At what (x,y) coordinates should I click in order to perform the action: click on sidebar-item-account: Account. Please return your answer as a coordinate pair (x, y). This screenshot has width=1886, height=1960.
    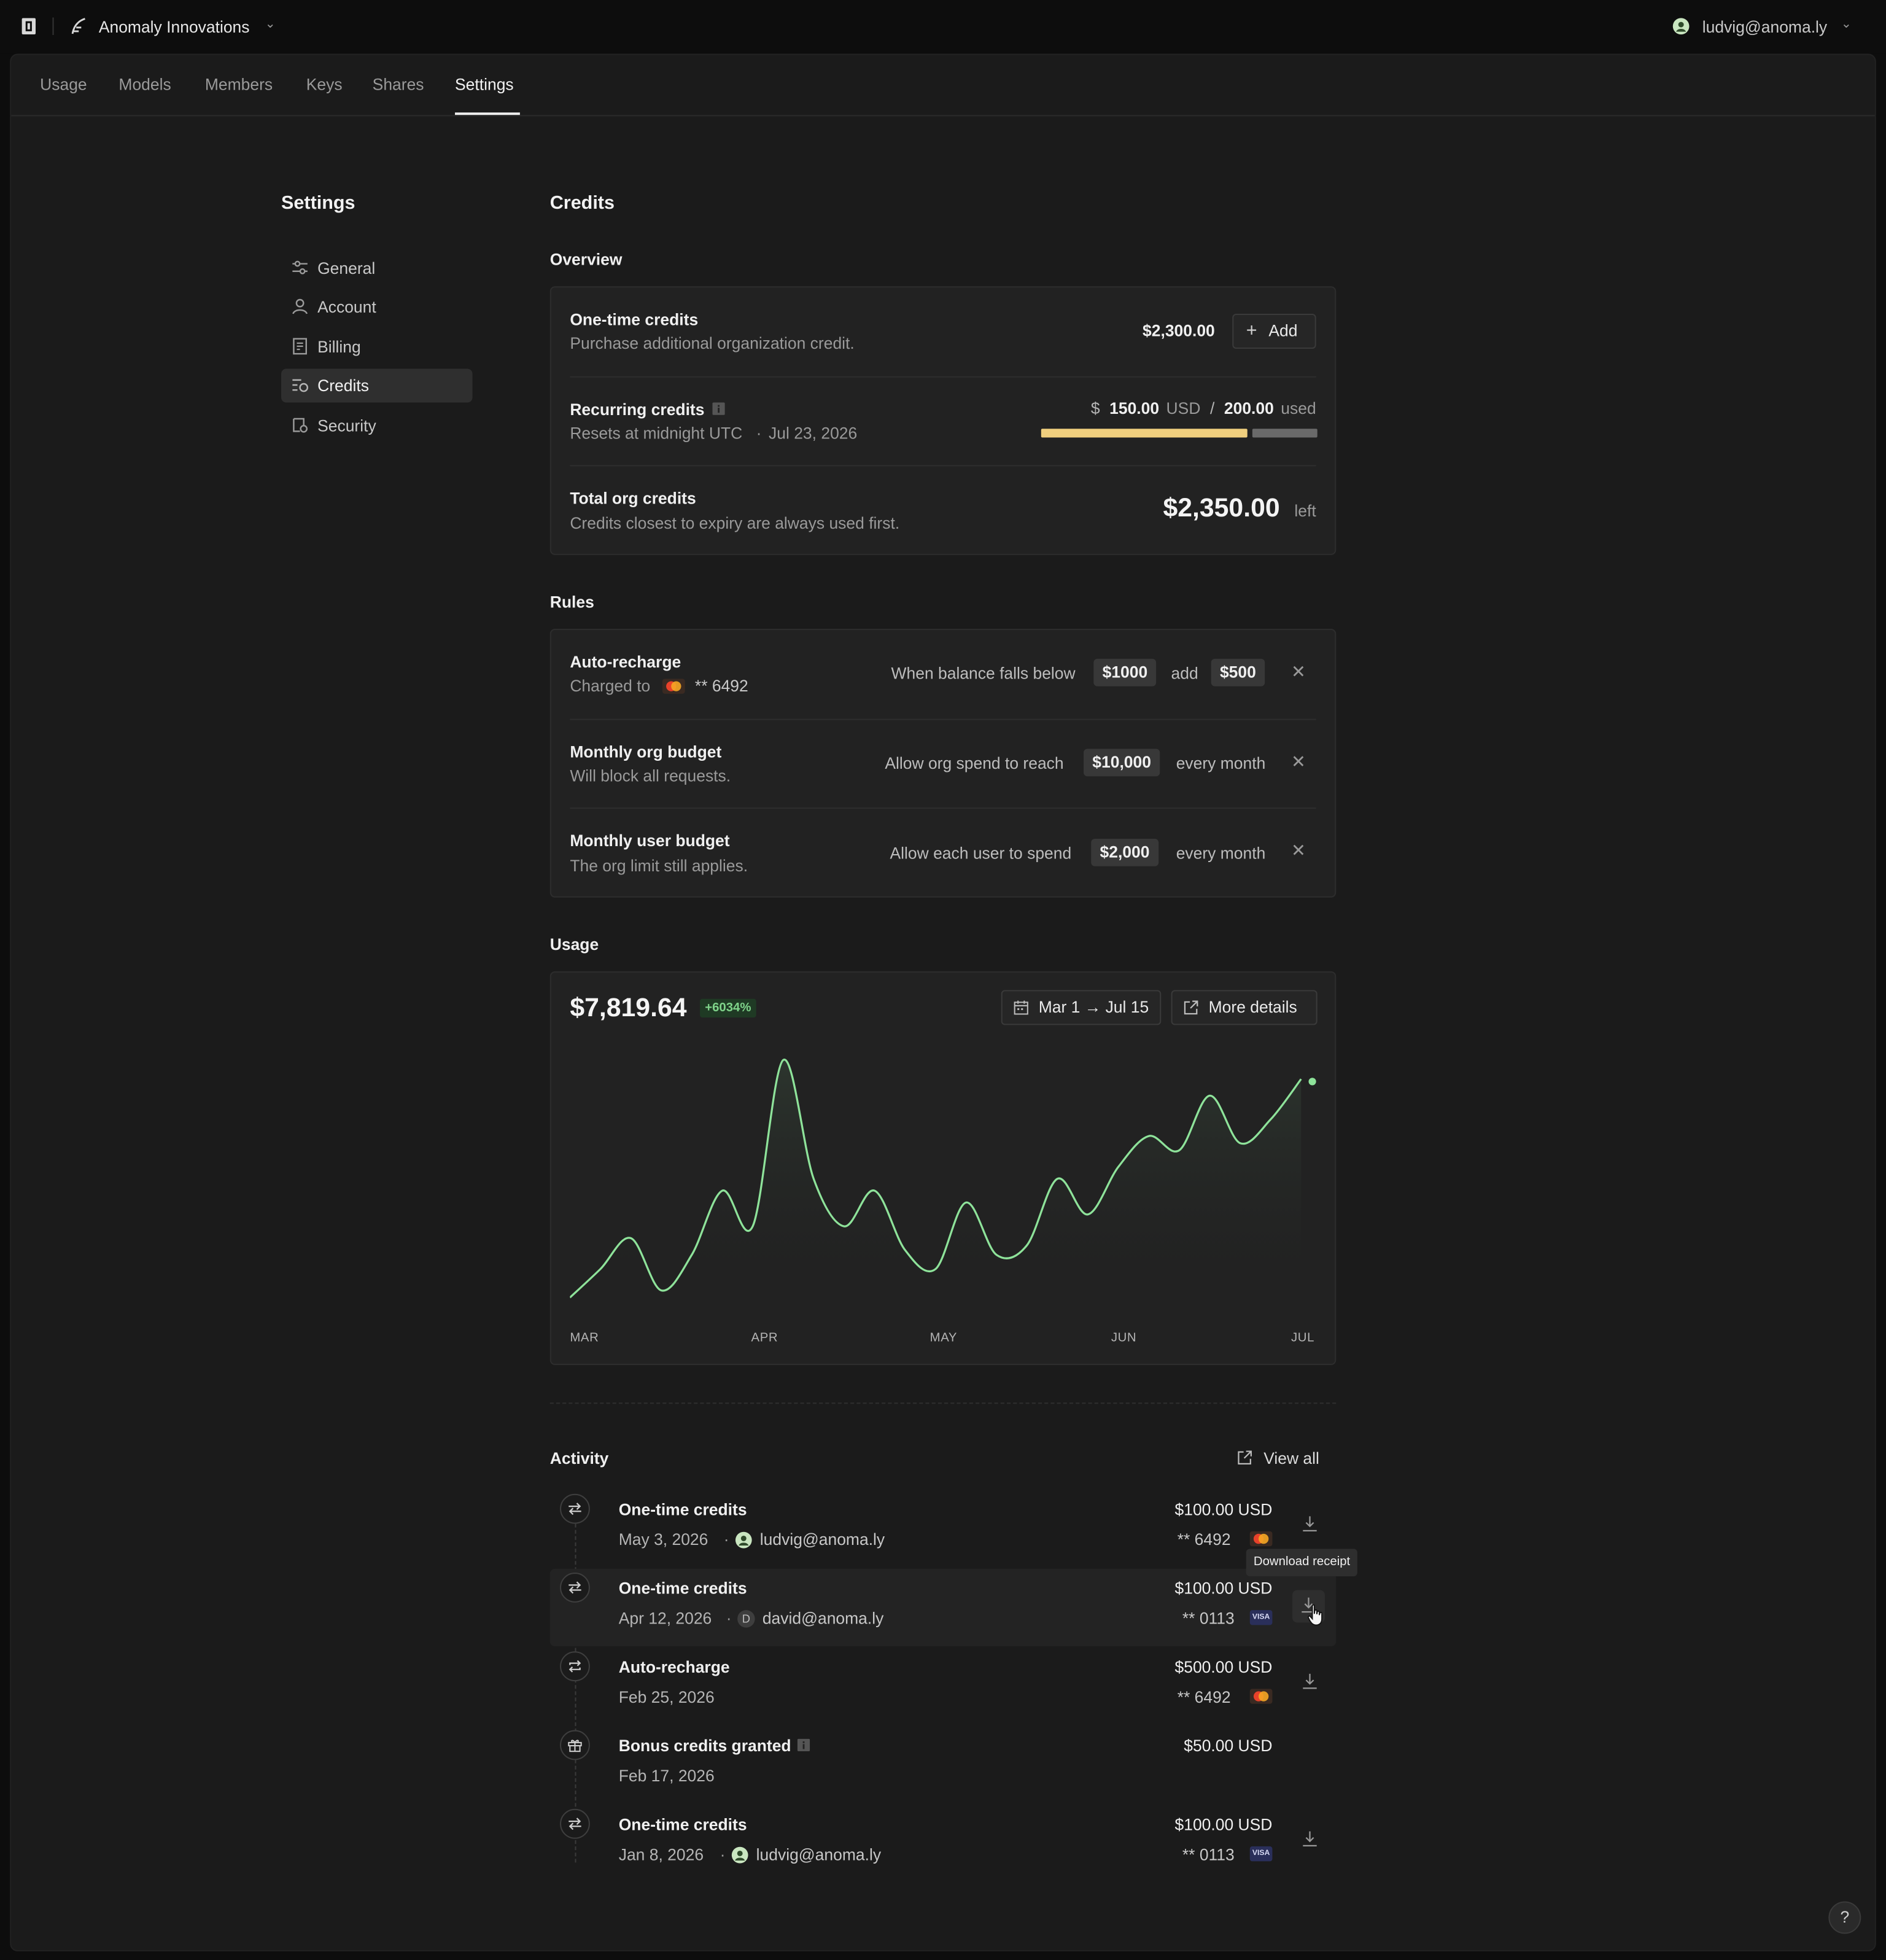
    Looking at the image, I should click on (376, 307).